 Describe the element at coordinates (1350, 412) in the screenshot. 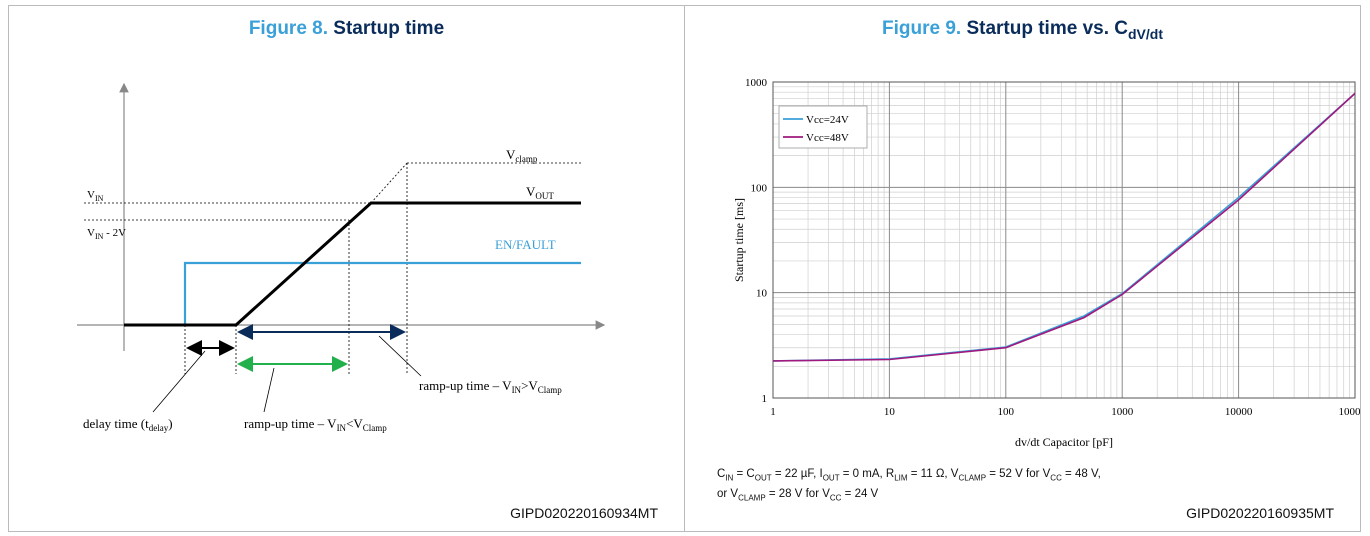

I see `x-tick-label: 100000` at that location.